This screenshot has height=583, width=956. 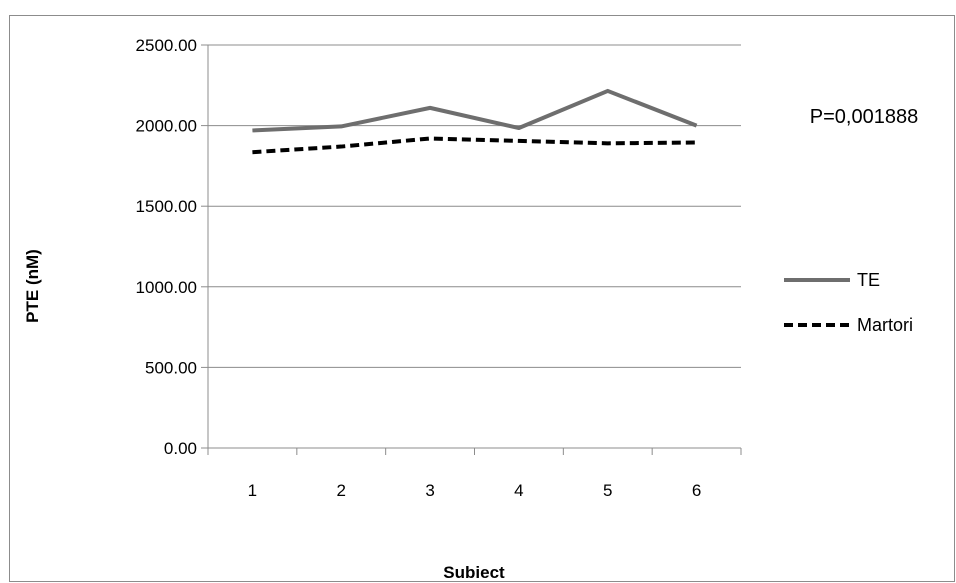 I want to click on x-tick-label: 3, so click(x=429, y=490).